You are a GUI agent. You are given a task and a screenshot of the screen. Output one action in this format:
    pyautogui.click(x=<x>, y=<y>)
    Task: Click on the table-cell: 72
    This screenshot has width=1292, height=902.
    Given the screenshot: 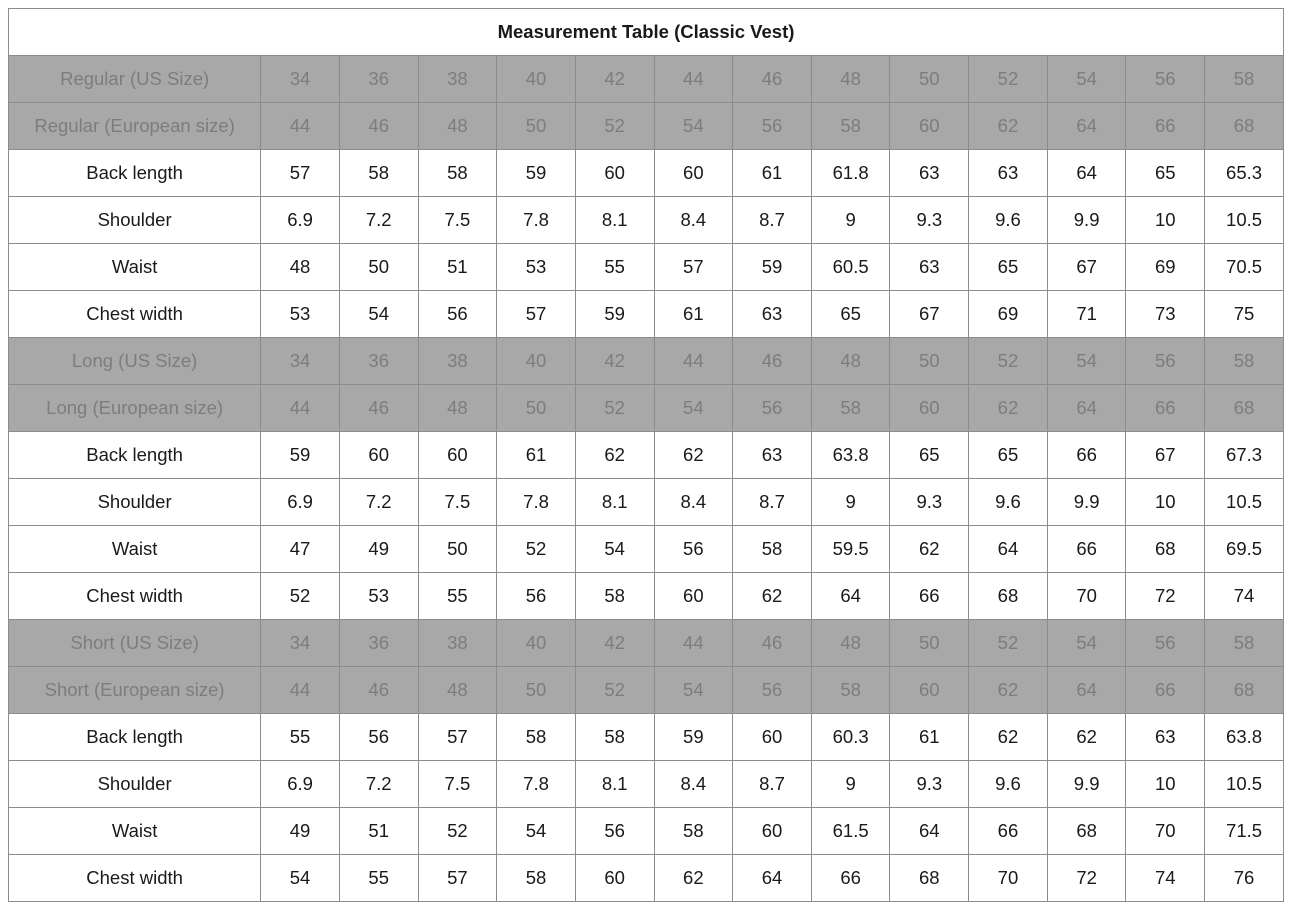 What is the action you would take?
    pyautogui.click(x=1086, y=878)
    